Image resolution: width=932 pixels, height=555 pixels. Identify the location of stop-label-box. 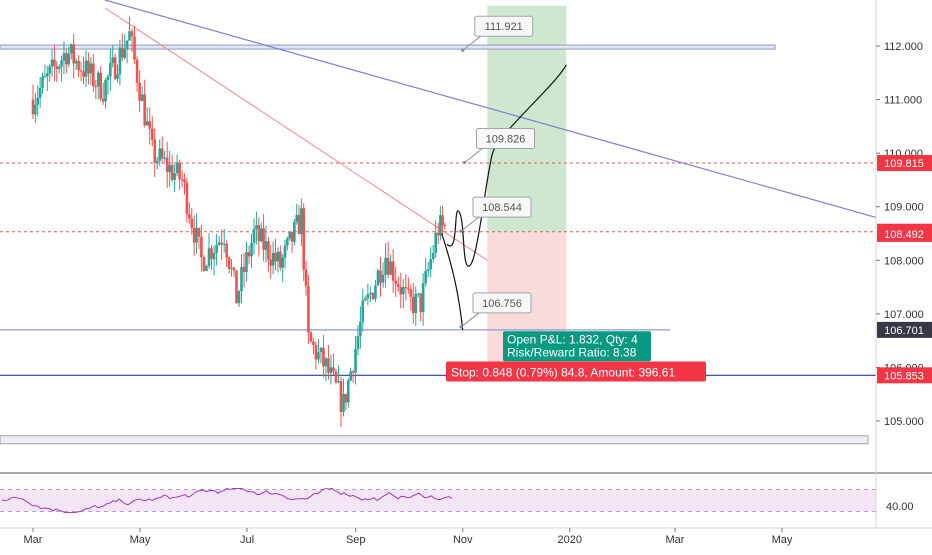
(576, 371).